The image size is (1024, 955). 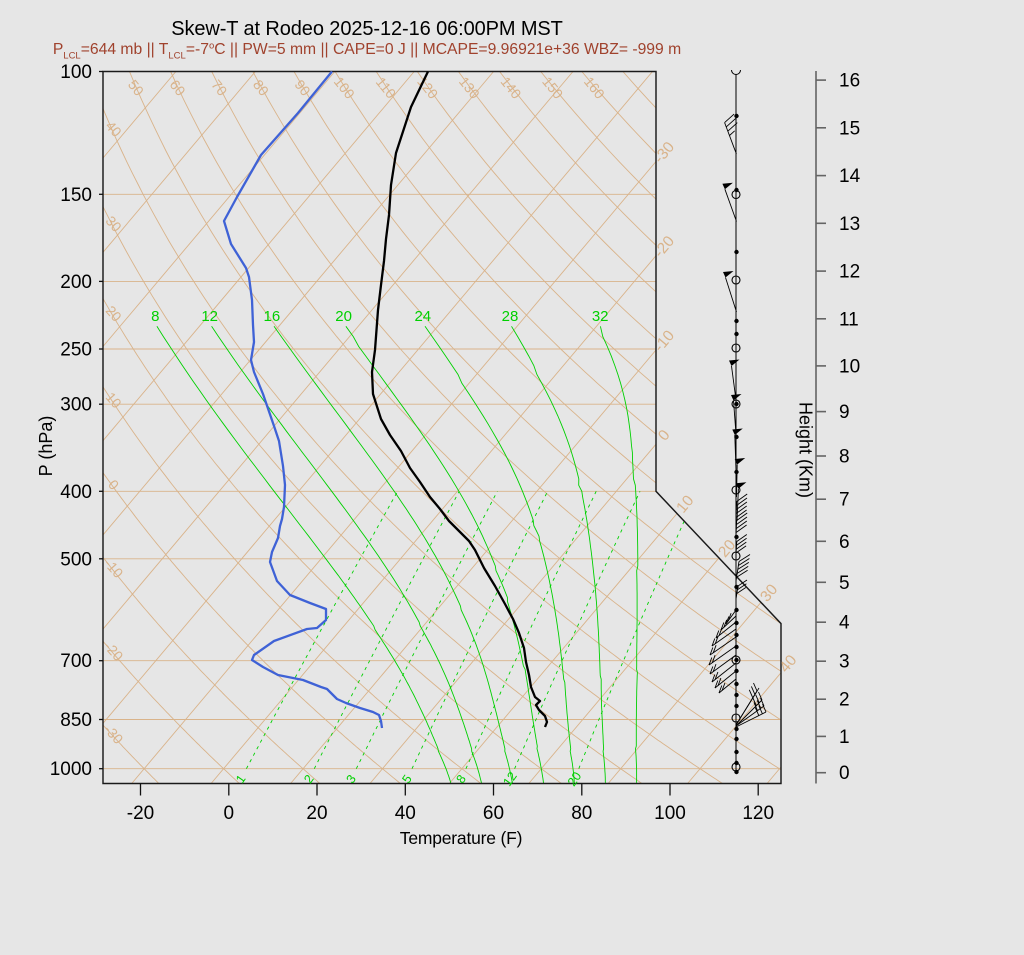 I want to click on svg-text: 6, so click(x=844, y=542).